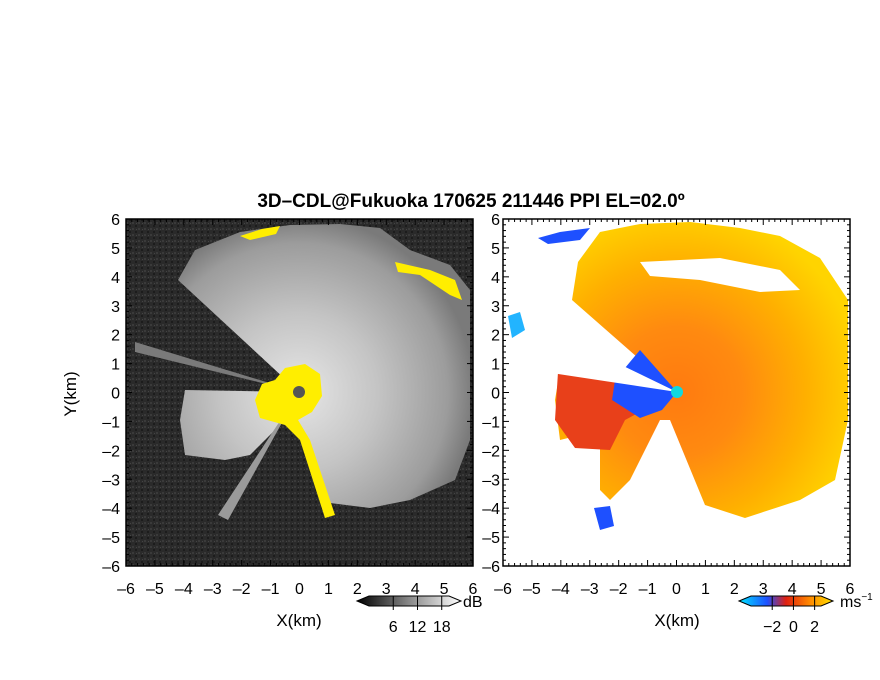  I want to click on reflectivity-echo, so click(324, 366).